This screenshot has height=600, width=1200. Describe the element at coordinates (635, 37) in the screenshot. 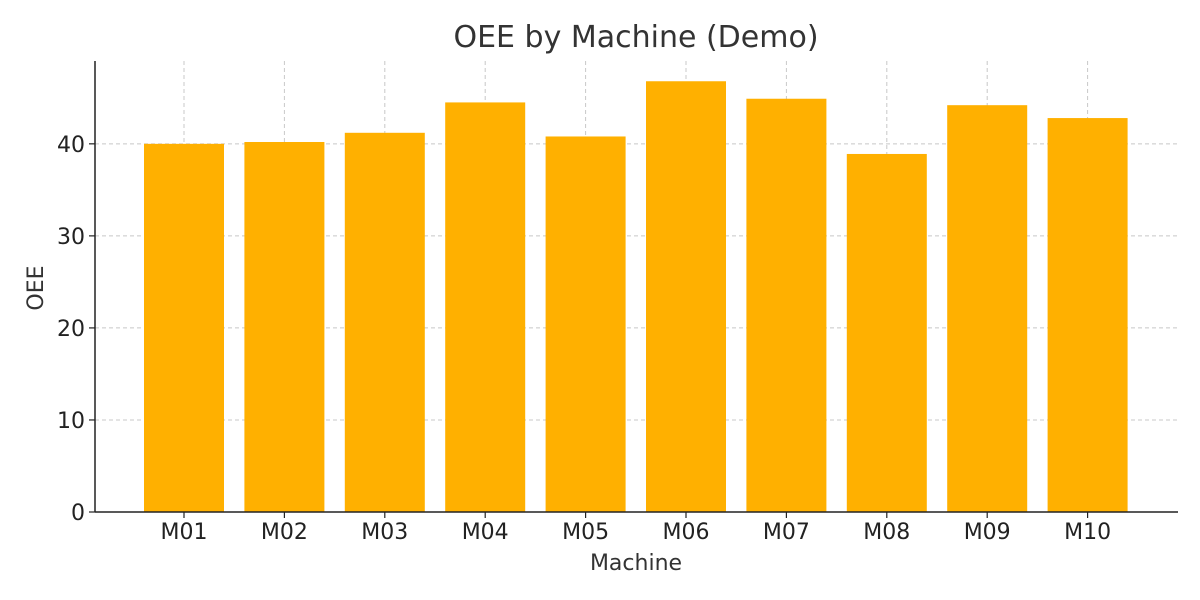

I see `chart-title: OEE by Machine (Demo)` at that location.